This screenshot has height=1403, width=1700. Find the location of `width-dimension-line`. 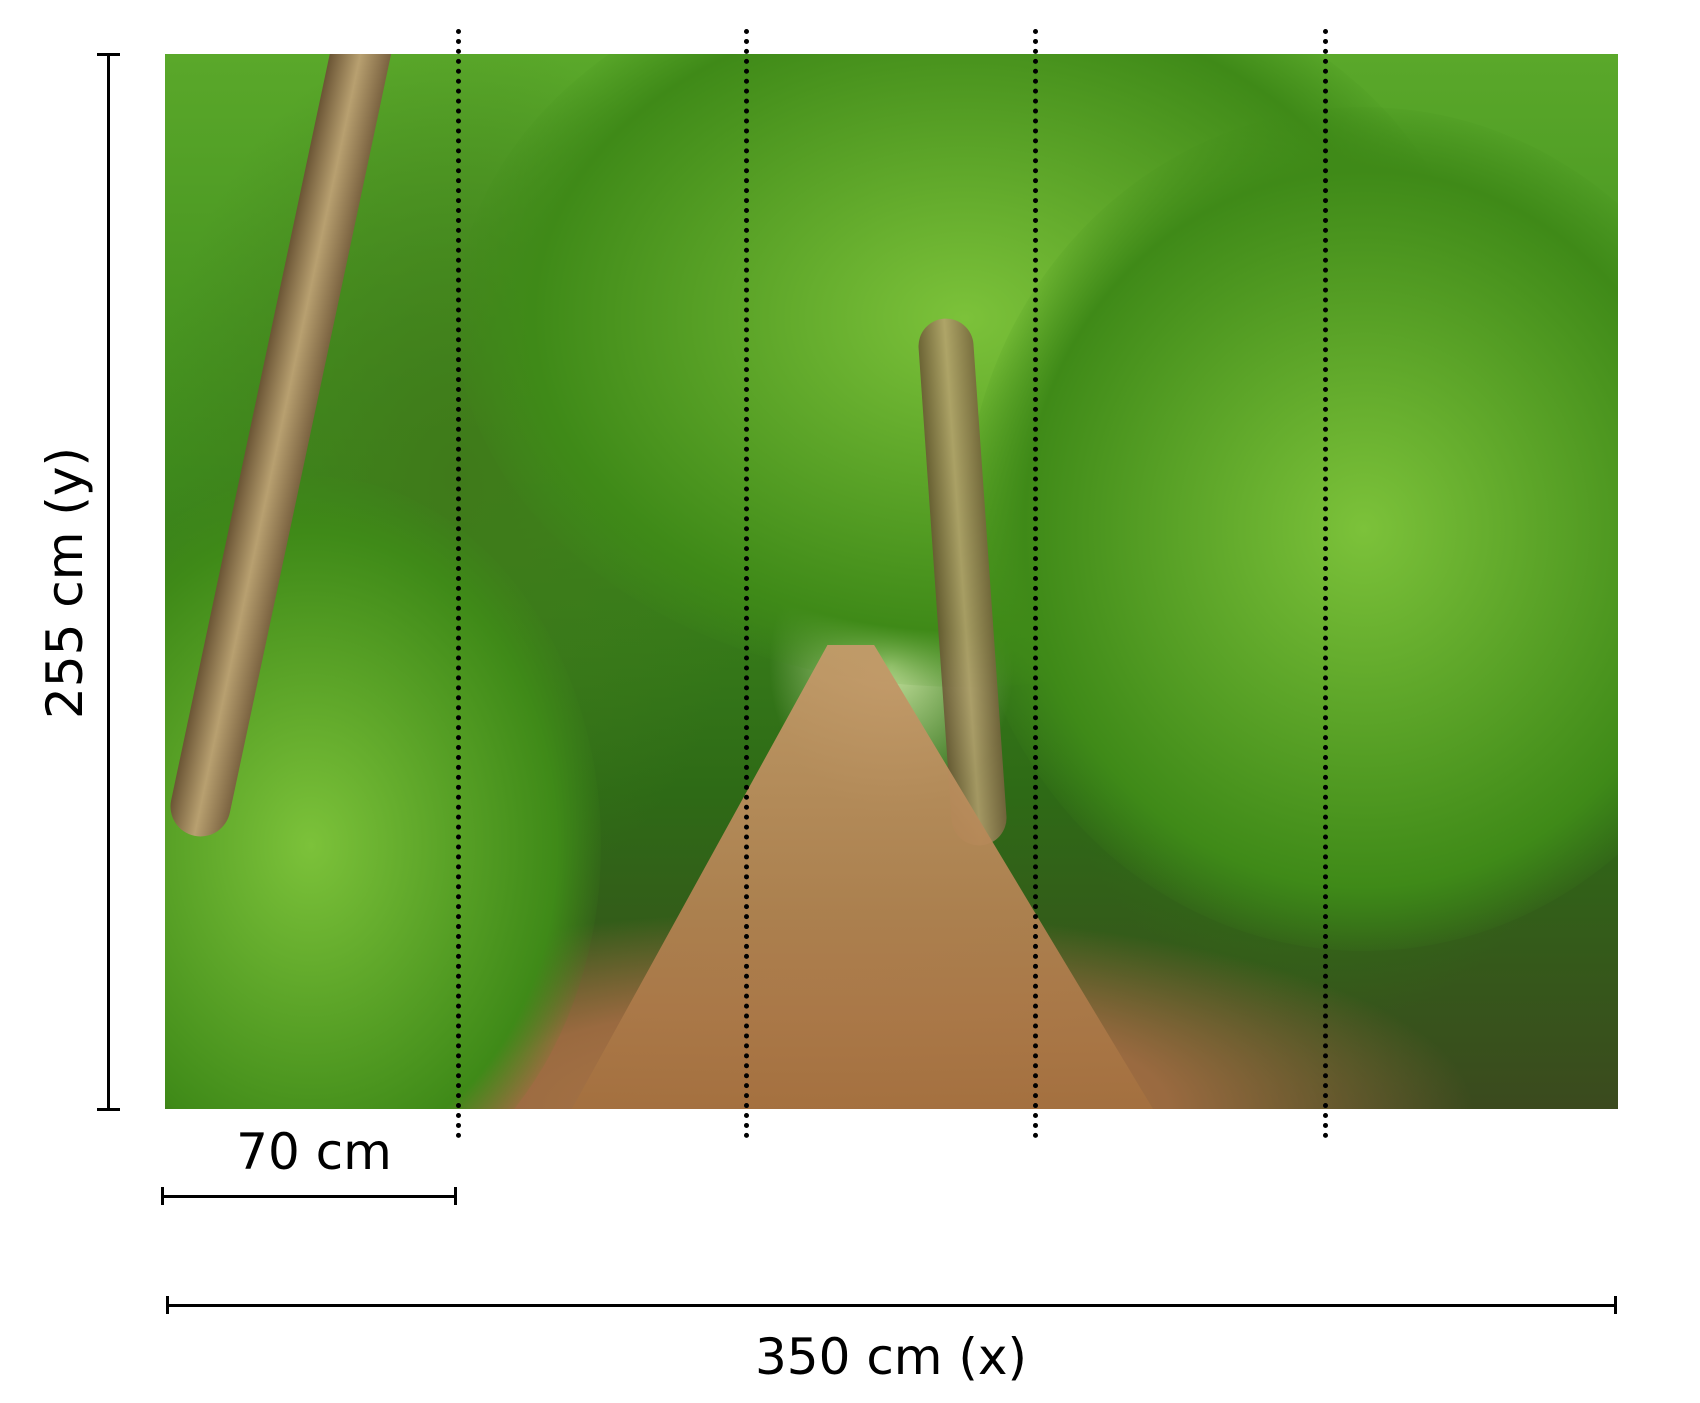

width-dimension-line is located at coordinates (891, 1305).